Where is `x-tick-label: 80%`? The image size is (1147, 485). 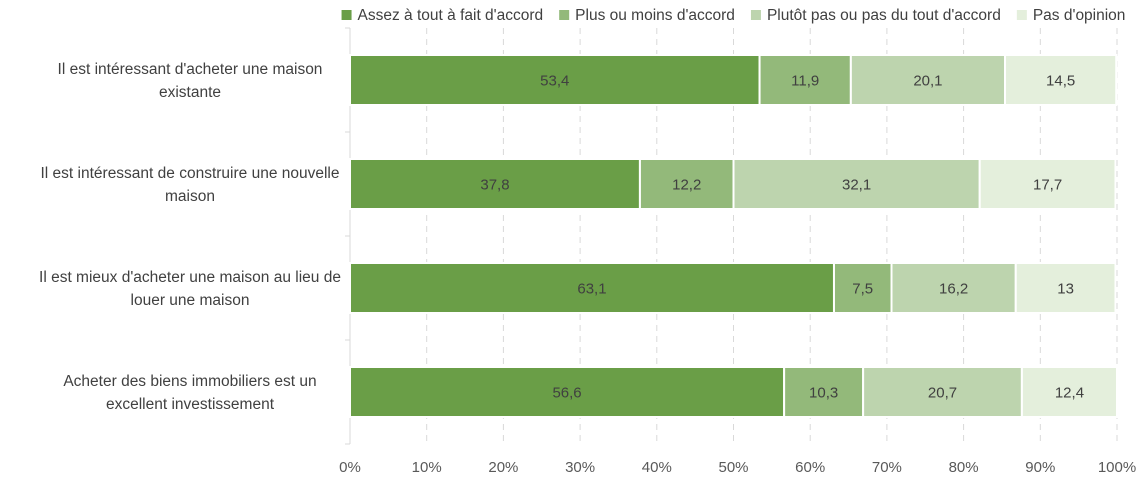
x-tick-label: 80% is located at coordinates (964, 467).